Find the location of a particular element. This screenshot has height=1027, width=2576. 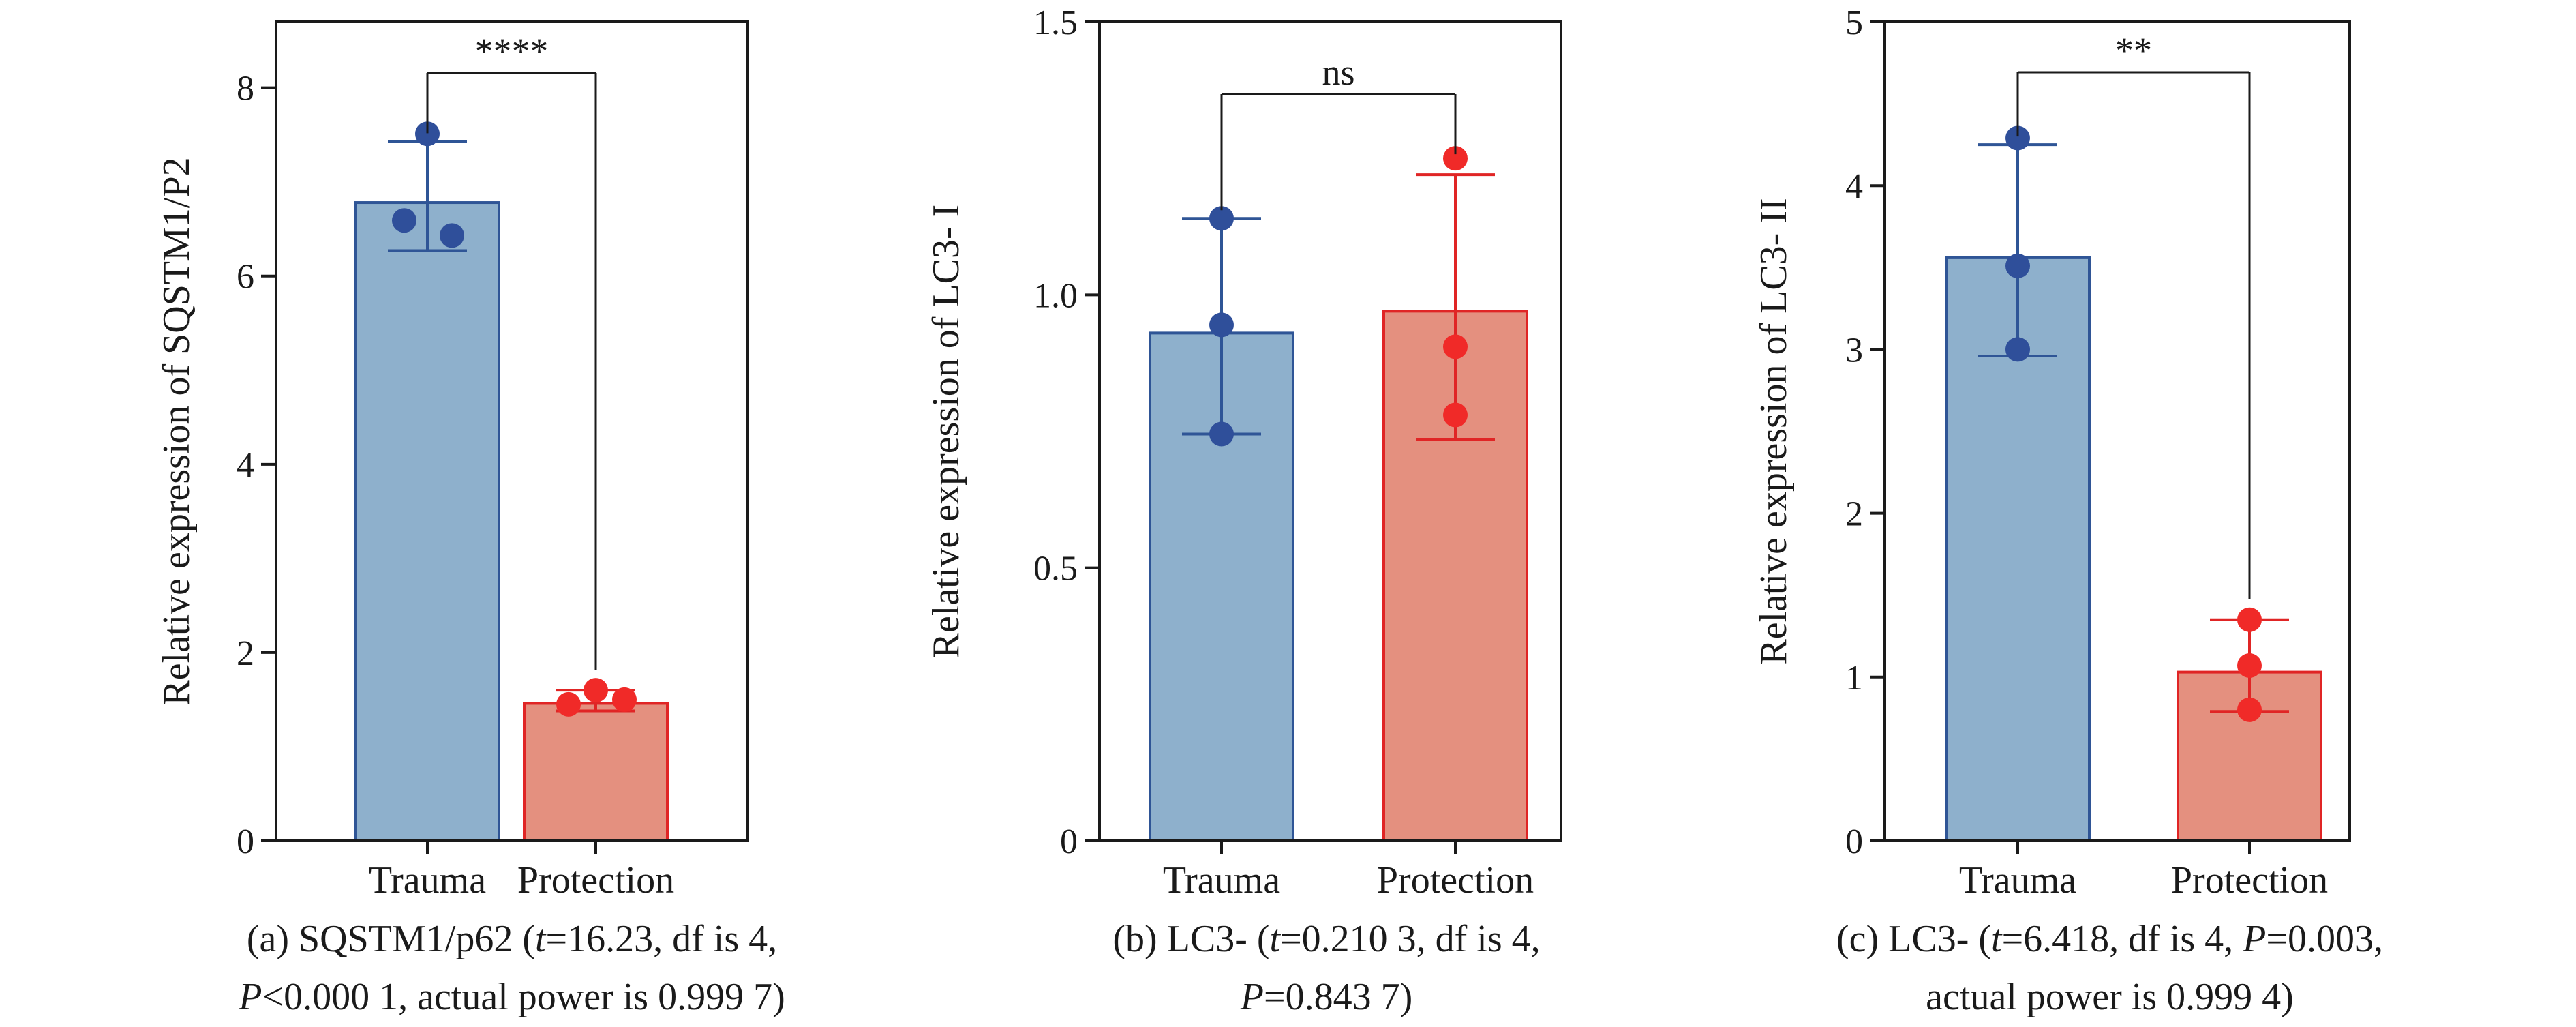

caption-line-2: P<0.000 1, actual power is 0.999 7) is located at coordinates (512, 997).